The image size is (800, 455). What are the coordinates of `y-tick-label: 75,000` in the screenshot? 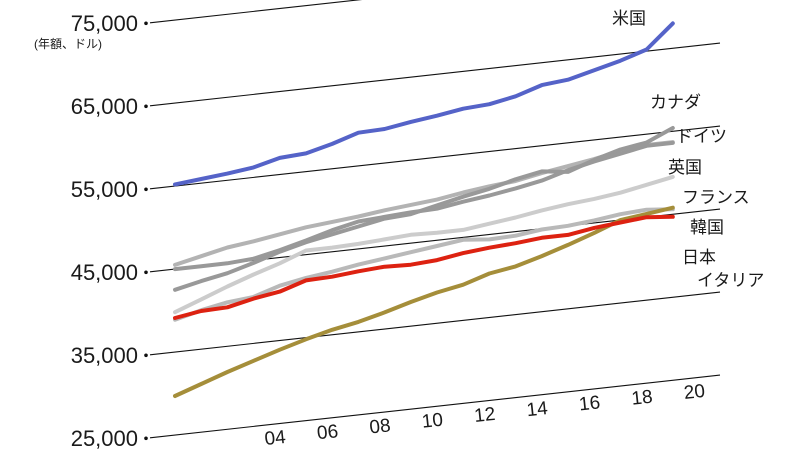 It's located at (104, 23).